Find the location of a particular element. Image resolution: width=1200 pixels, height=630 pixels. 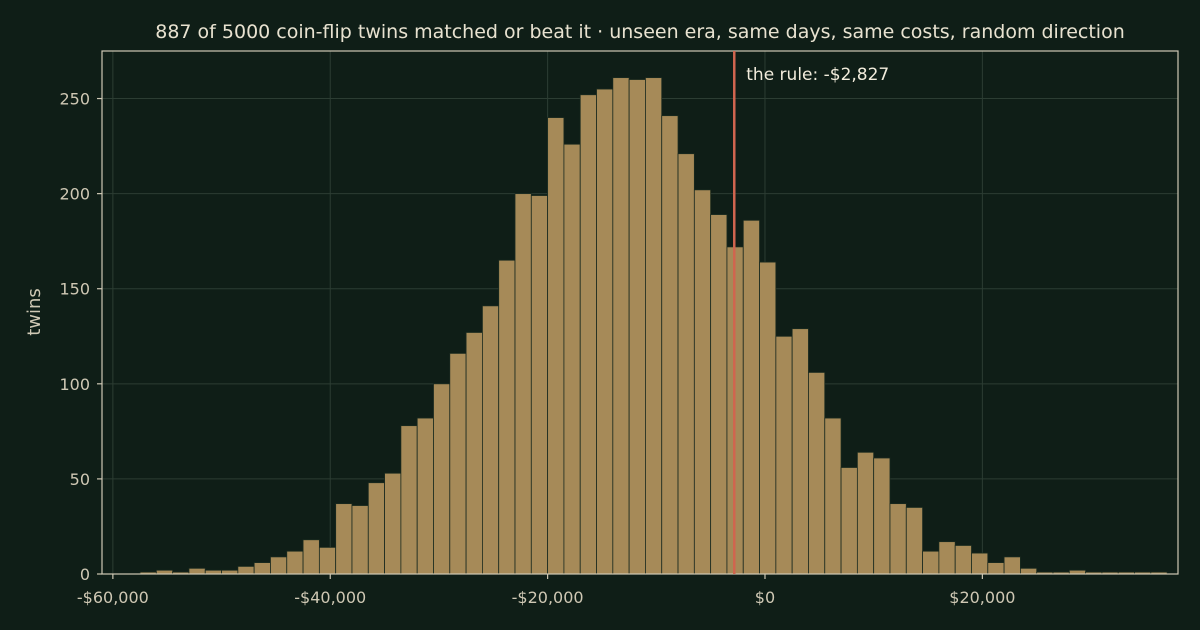

x-axis-ticks: -$60,000 -$40,000 -$20,000 $0 $20,000 is located at coordinates (546, 590).